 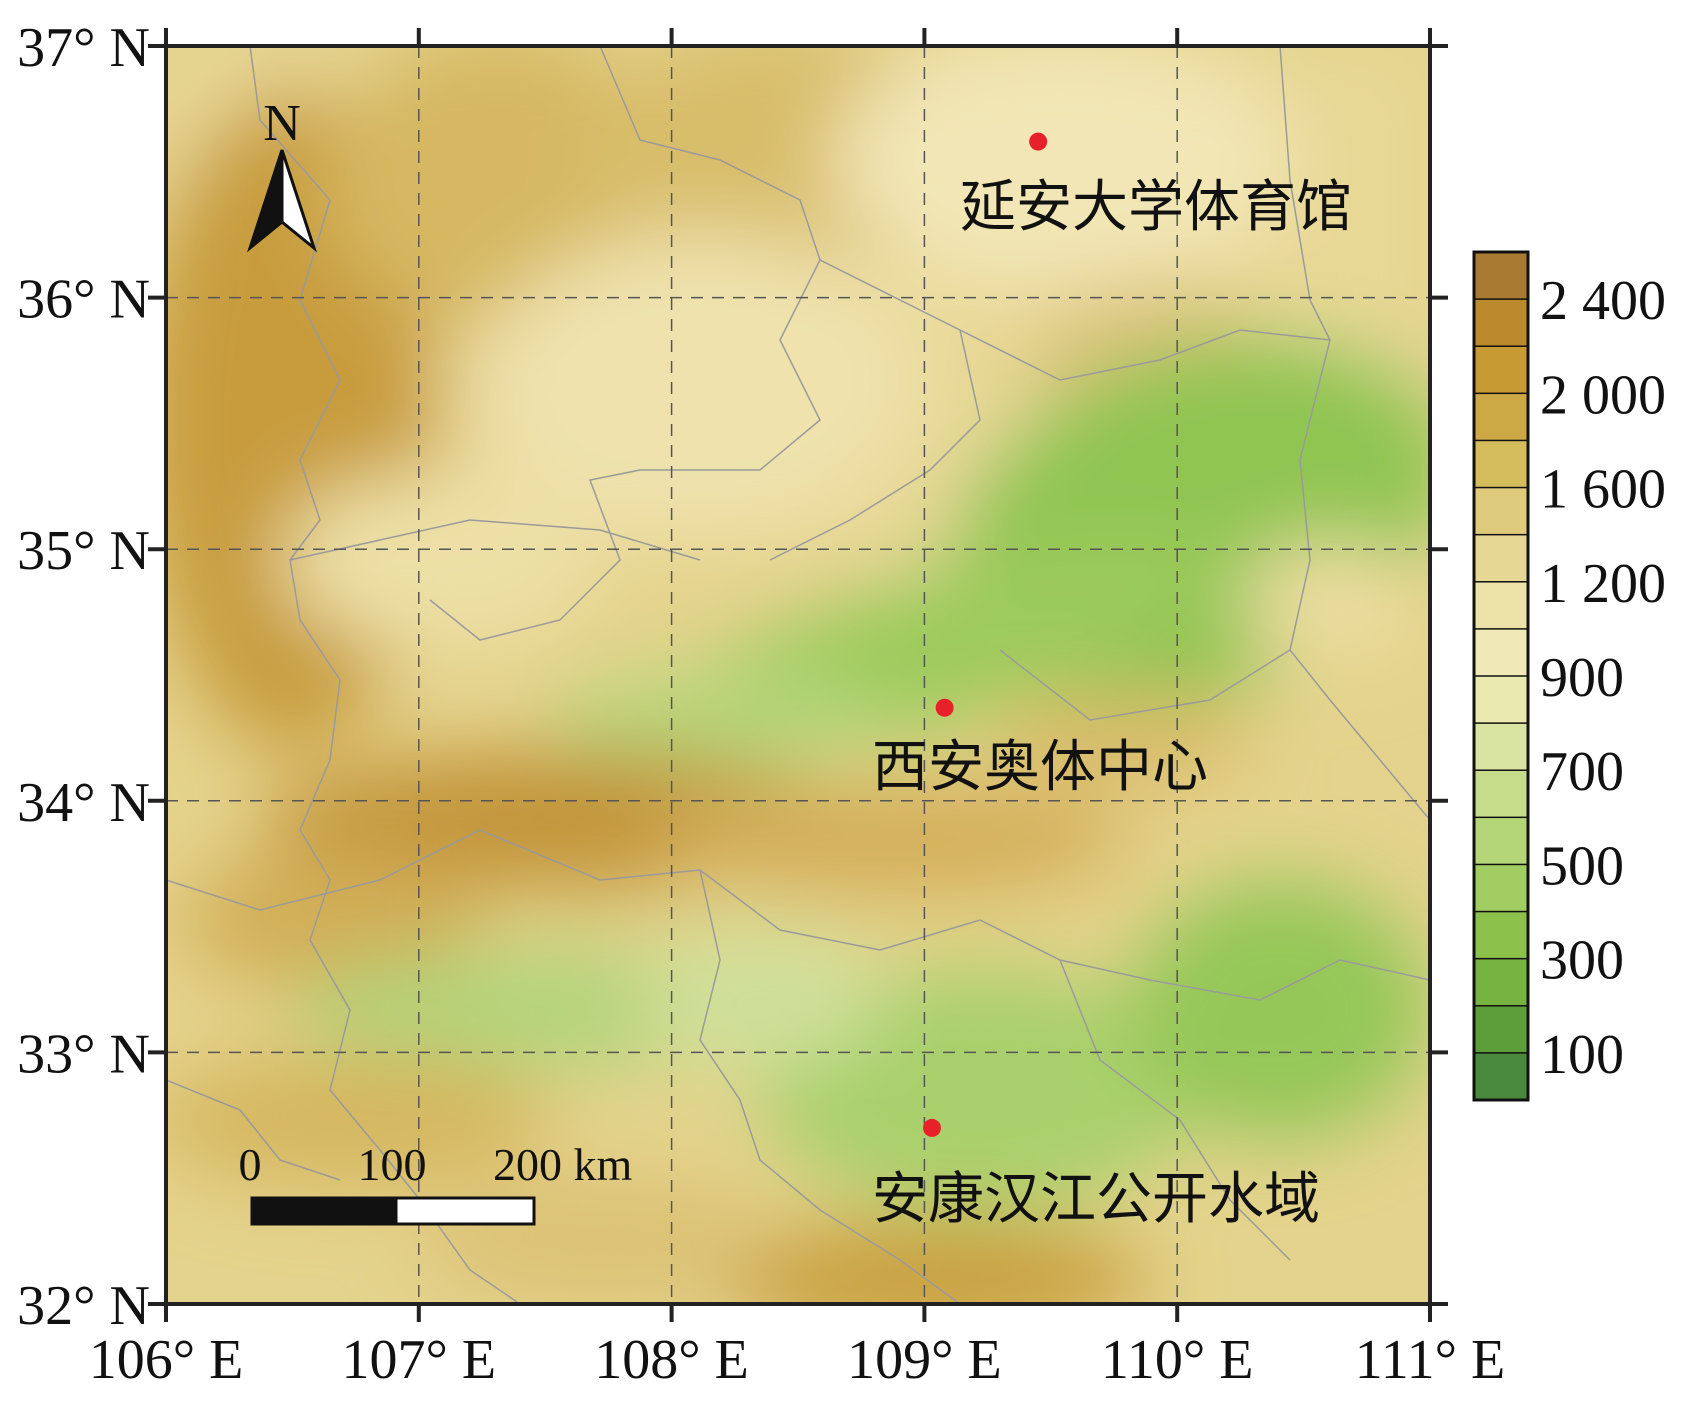 What do you see at coordinates (1603, 584) in the screenshot?
I see `colorbar-label: 1 200` at bounding box center [1603, 584].